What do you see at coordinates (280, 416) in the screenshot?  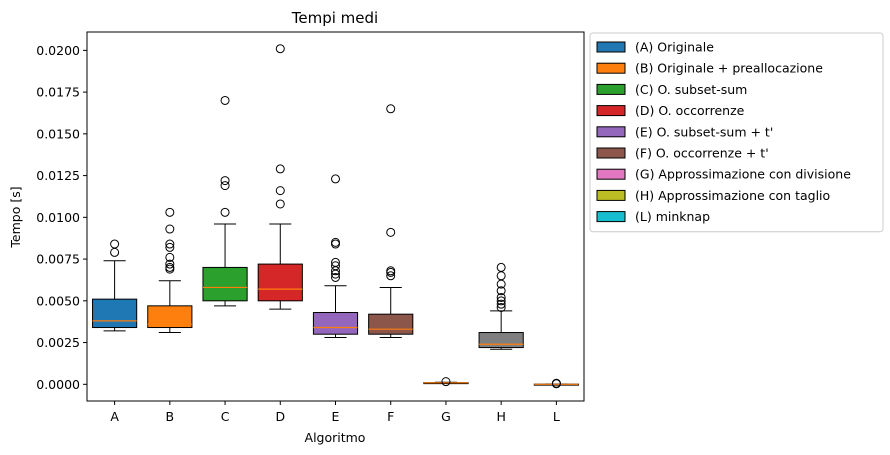 I see `x-tick-label: D` at bounding box center [280, 416].